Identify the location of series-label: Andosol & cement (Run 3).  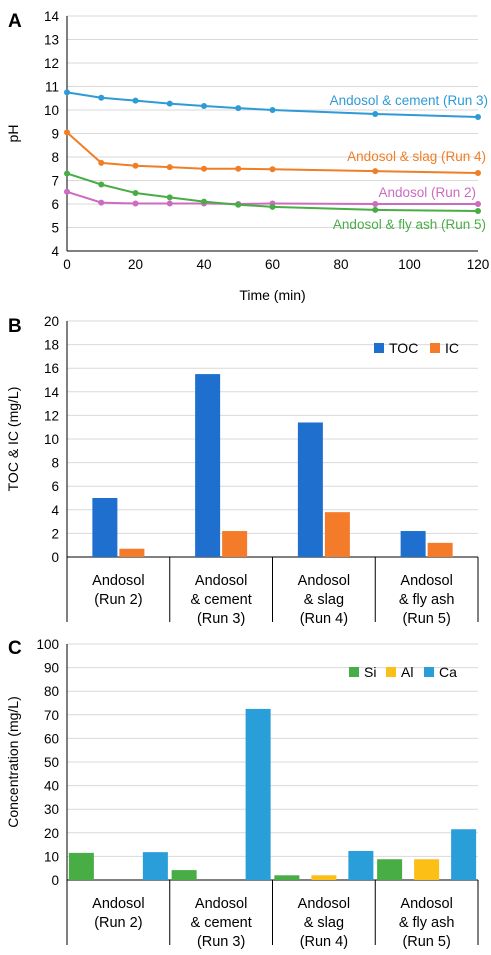
(409, 100).